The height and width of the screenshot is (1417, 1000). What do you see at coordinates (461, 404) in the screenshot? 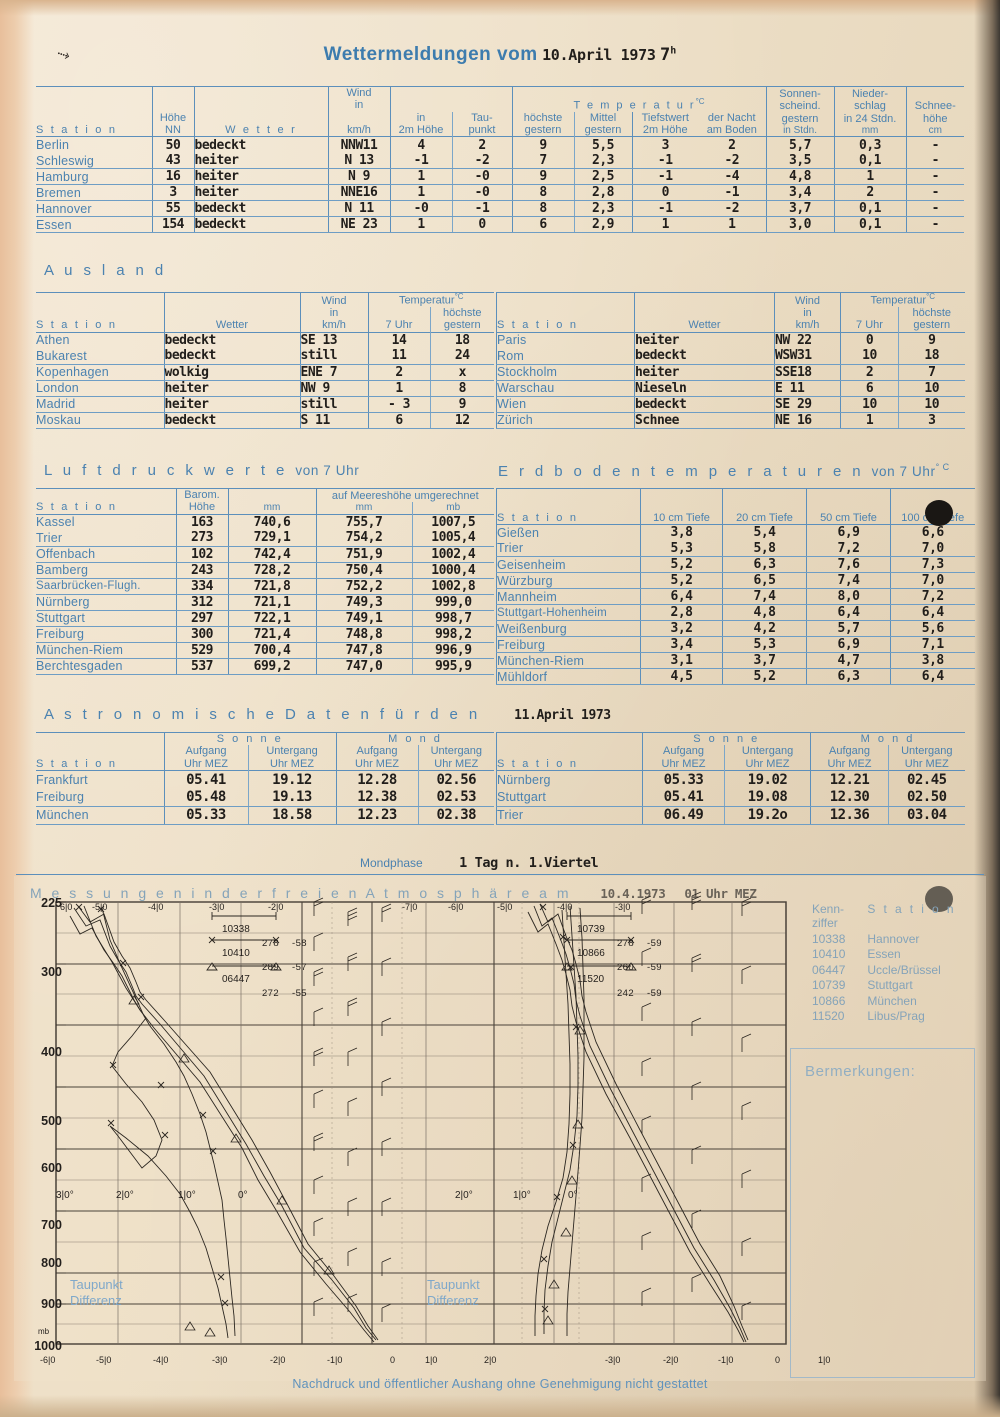
I see `cell-hoechste: 9` at bounding box center [461, 404].